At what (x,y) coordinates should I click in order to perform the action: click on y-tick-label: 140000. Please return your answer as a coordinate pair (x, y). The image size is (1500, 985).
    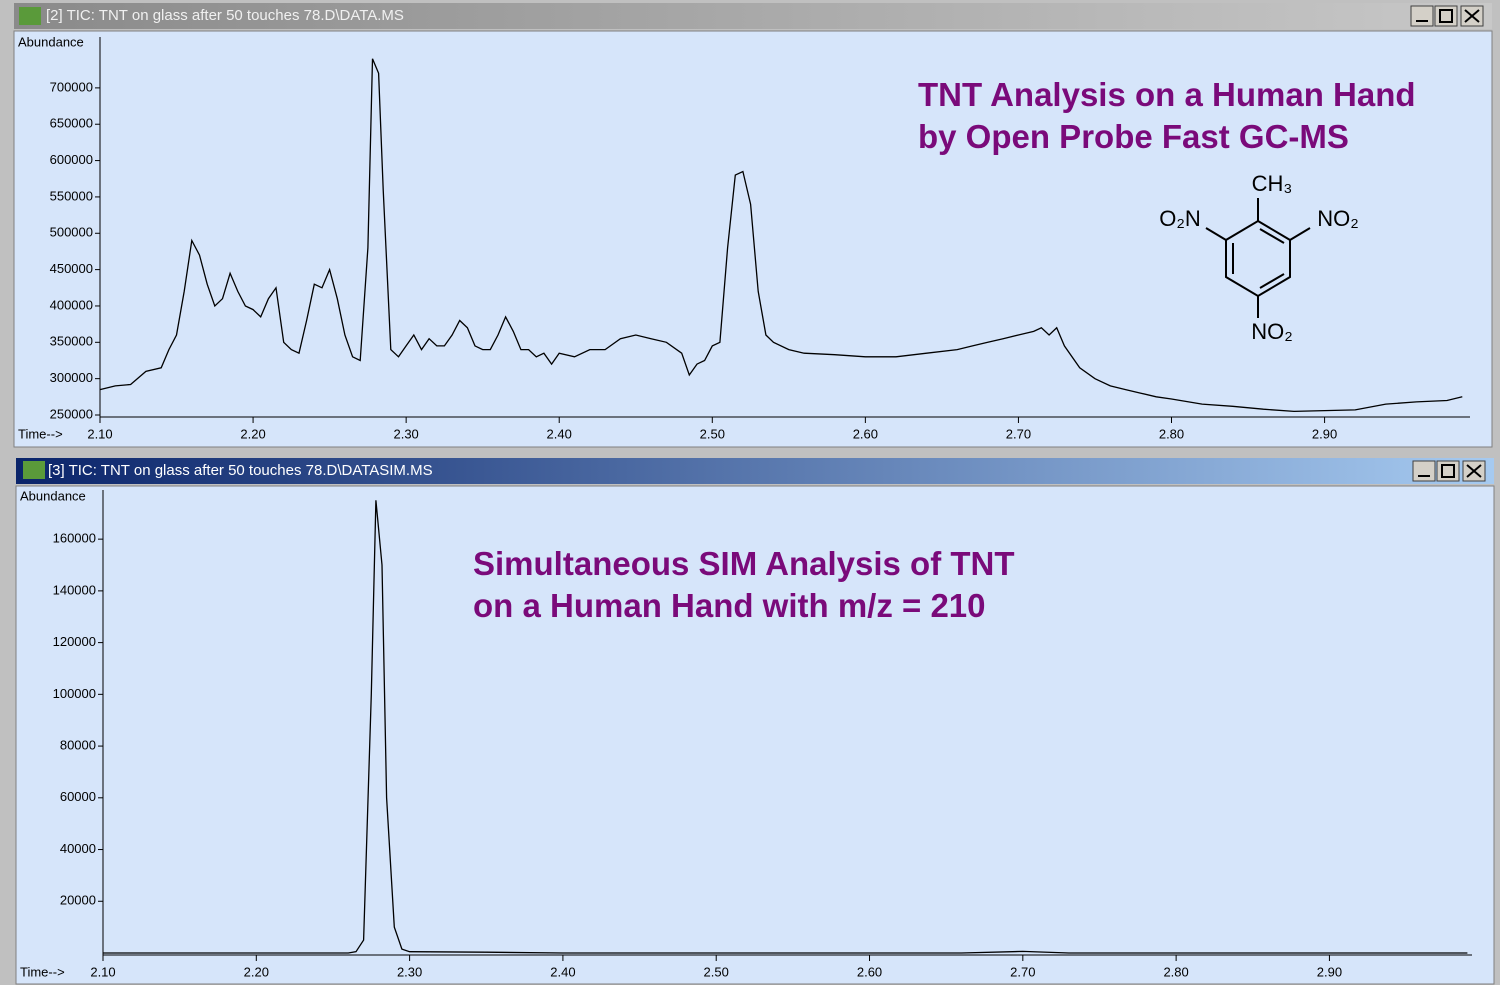
    Looking at the image, I should click on (74, 589).